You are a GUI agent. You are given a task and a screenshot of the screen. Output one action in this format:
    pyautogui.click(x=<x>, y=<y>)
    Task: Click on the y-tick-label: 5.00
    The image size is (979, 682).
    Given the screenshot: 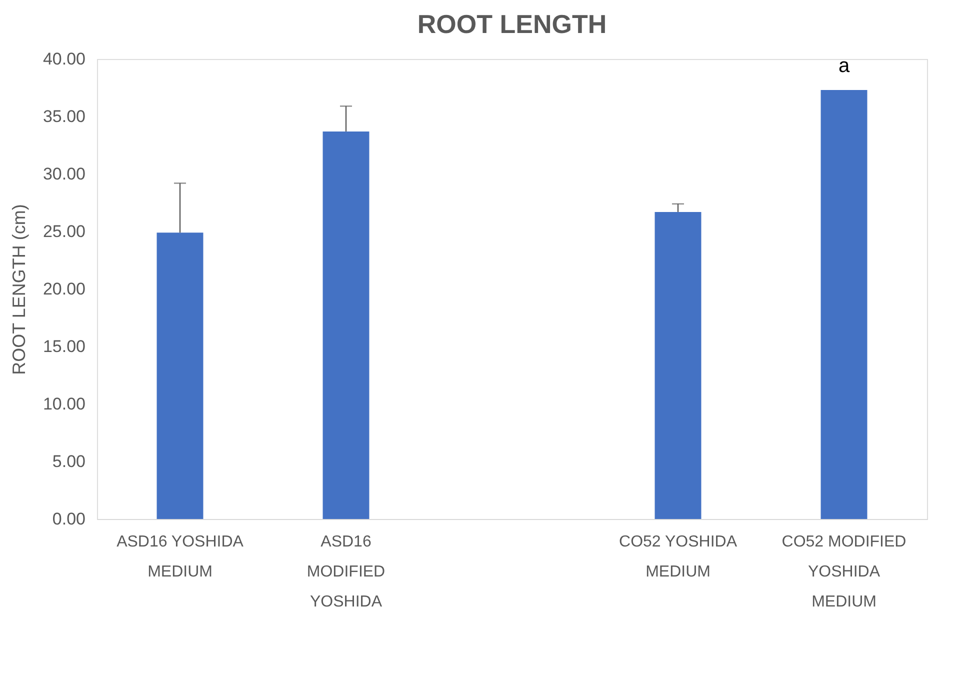 What is the action you would take?
    pyautogui.click(x=69, y=461)
    